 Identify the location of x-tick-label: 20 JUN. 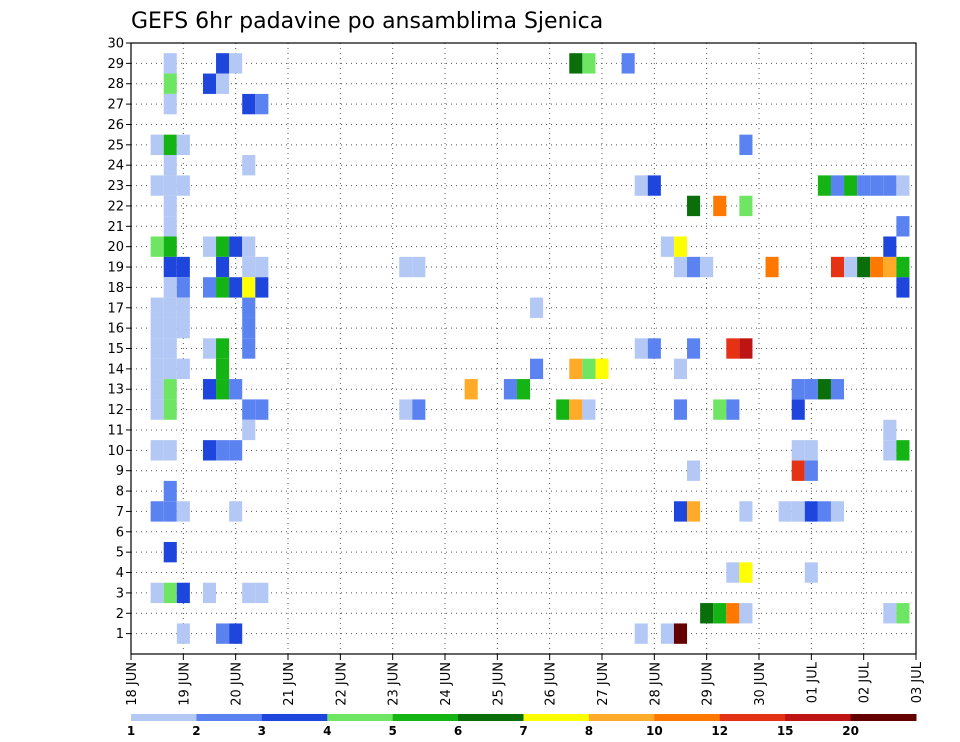
(237, 684).